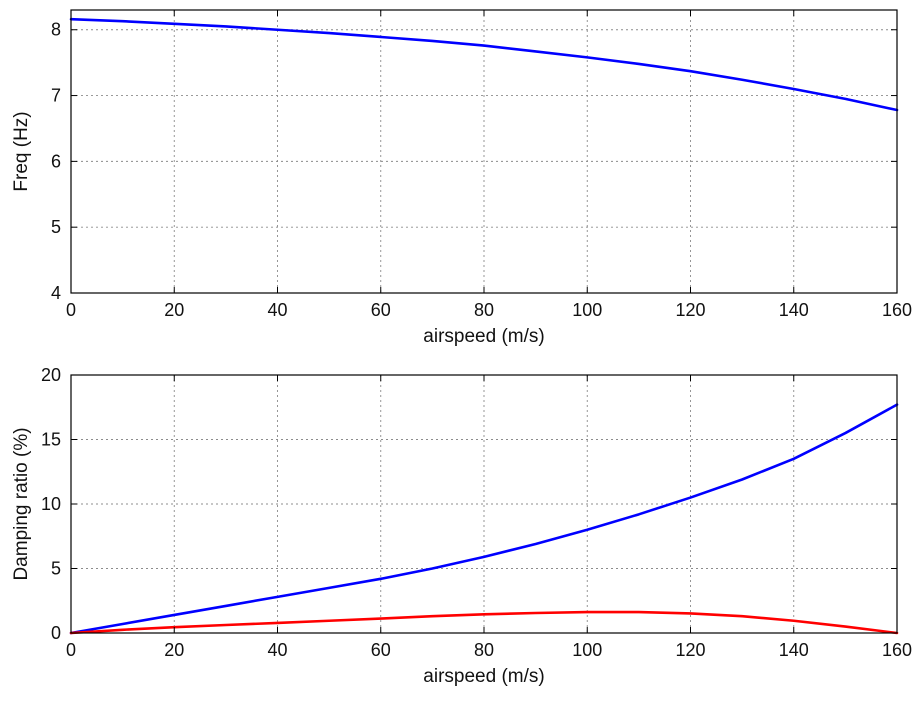 The width and height of the screenshot is (924, 714). What do you see at coordinates (56, 30) in the screenshot?
I see `y-tick-label: 8` at bounding box center [56, 30].